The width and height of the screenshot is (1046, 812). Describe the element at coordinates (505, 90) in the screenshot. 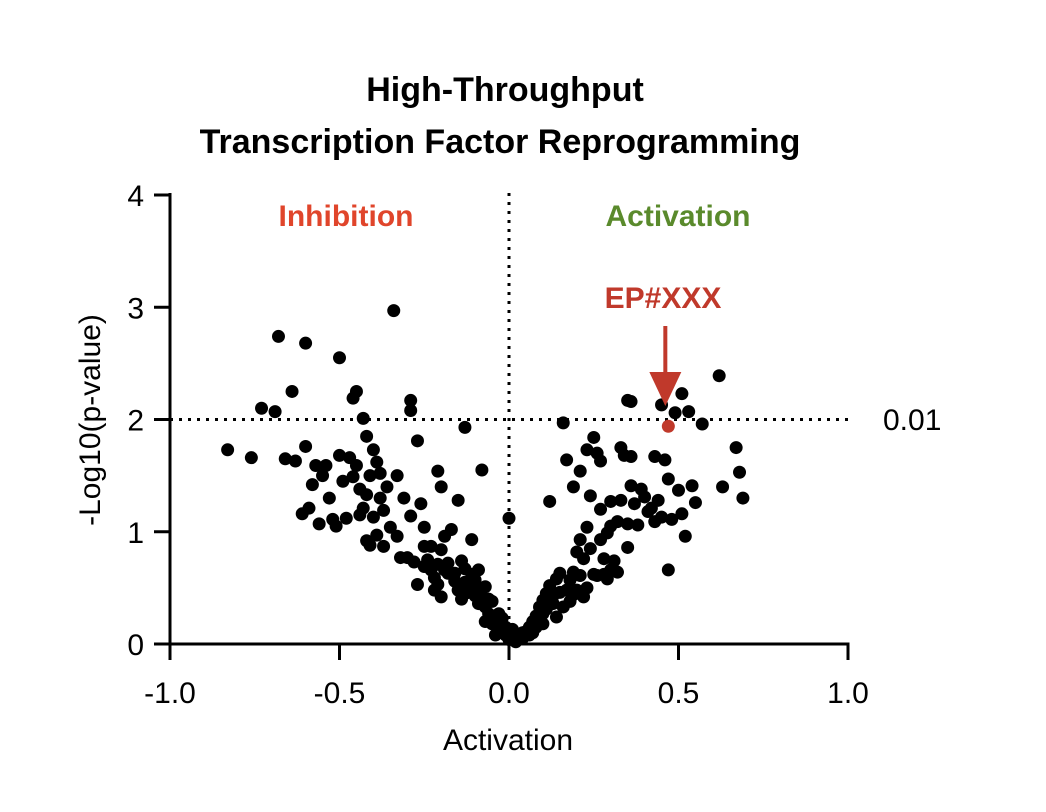

I see `chart-title-line-1: High-Throughput` at that location.